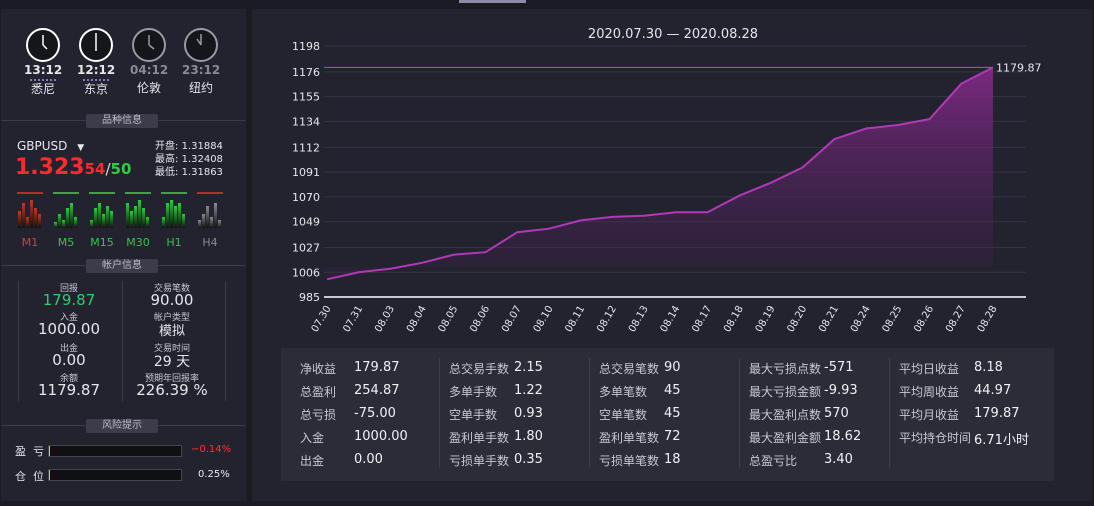  What do you see at coordinates (309, 297) in the screenshot?
I see `y-tick-label: 985` at bounding box center [309, 297].